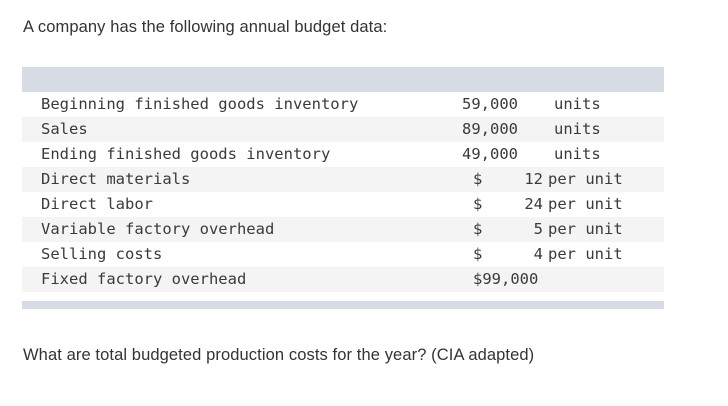 This screenshot has height=406, width=728. What do you see at coordinates (538, 229) in the screenshot?
I see `row-amount: 5` at bounding box center [538, 229].